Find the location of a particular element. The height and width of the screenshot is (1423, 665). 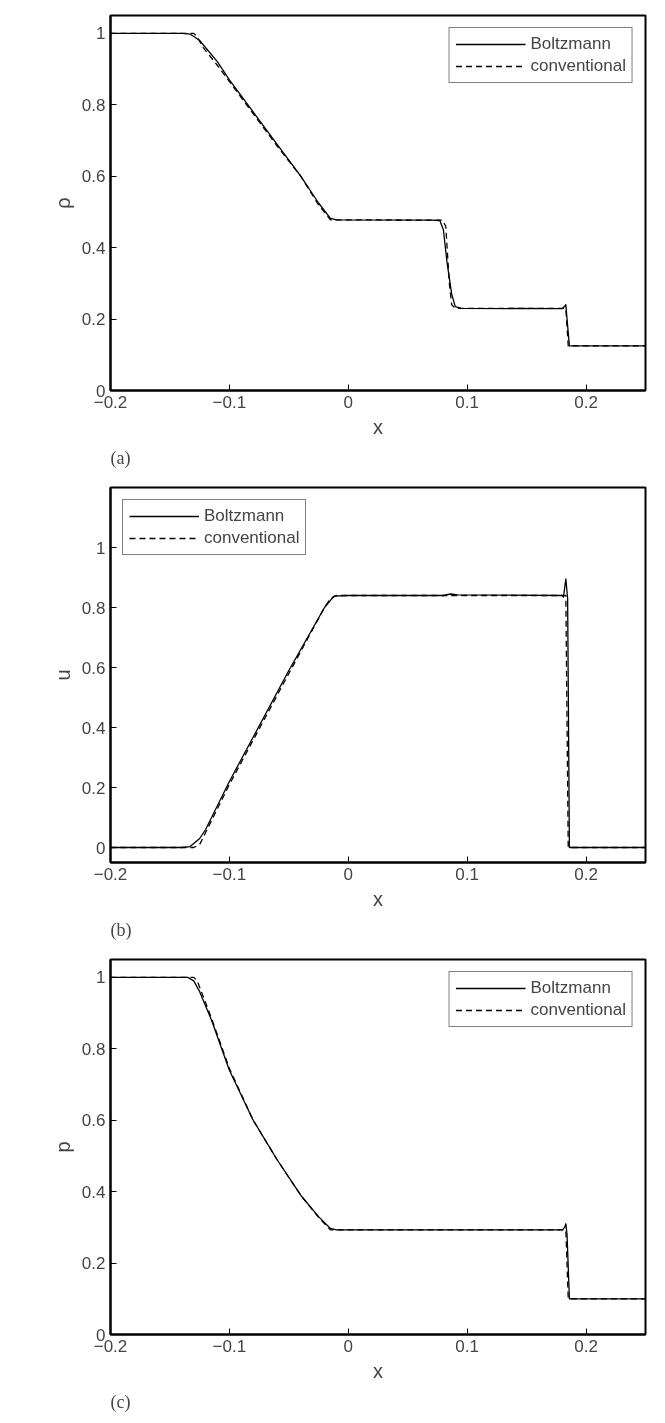

y-axis-title: ρ is located at coordinates (62, 203).